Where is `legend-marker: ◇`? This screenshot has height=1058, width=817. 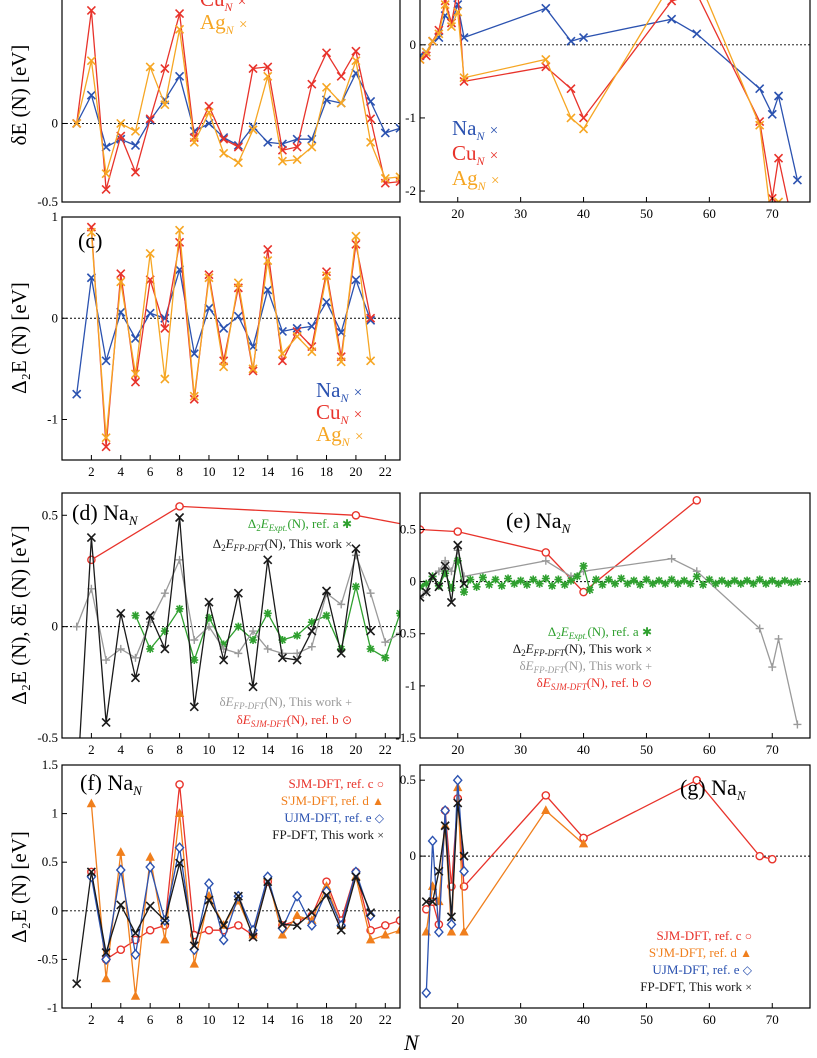 legend-marker: ◇ is located at coordinates (380, 818).